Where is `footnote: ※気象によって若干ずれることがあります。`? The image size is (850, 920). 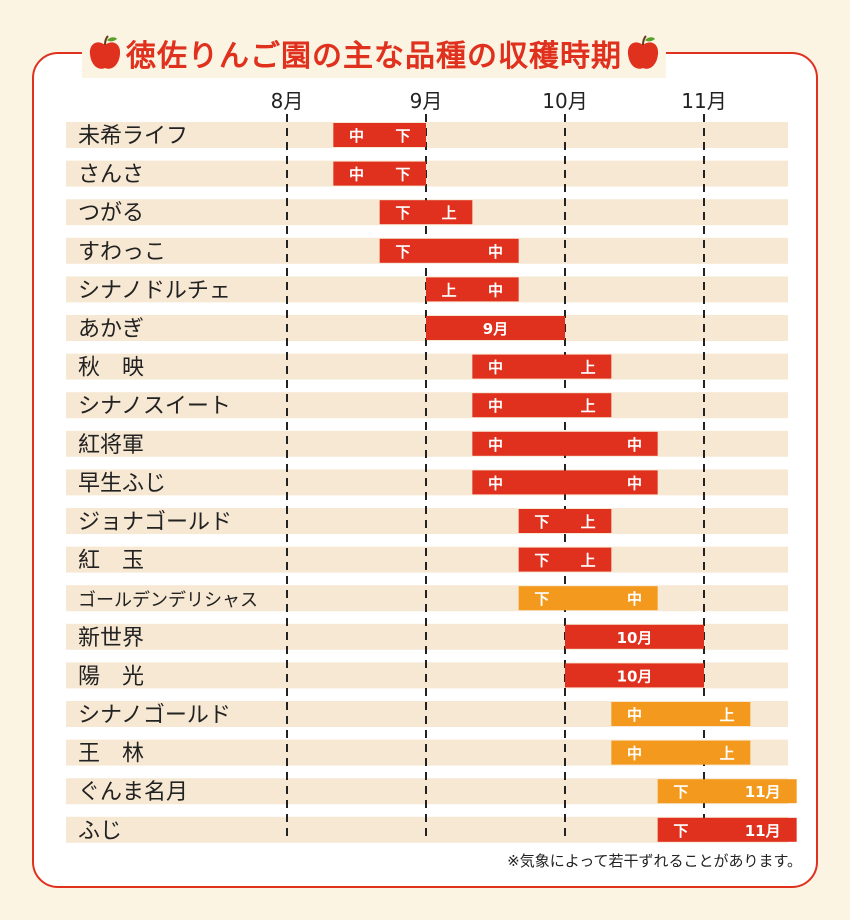 footnote: ※気象によって若干ずれることがあります。 is located at coordinates (654, 861).